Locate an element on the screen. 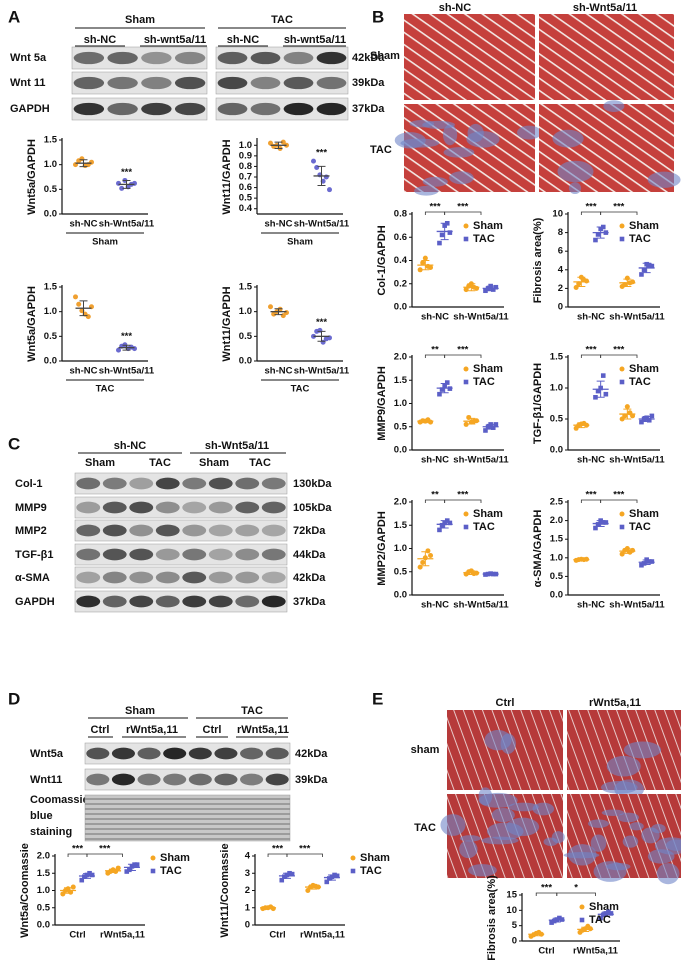 The width and height of the screenshot is (681, 979). y-axis-label: Wnt5a/Coomassie is located at coordinates (25, 890).